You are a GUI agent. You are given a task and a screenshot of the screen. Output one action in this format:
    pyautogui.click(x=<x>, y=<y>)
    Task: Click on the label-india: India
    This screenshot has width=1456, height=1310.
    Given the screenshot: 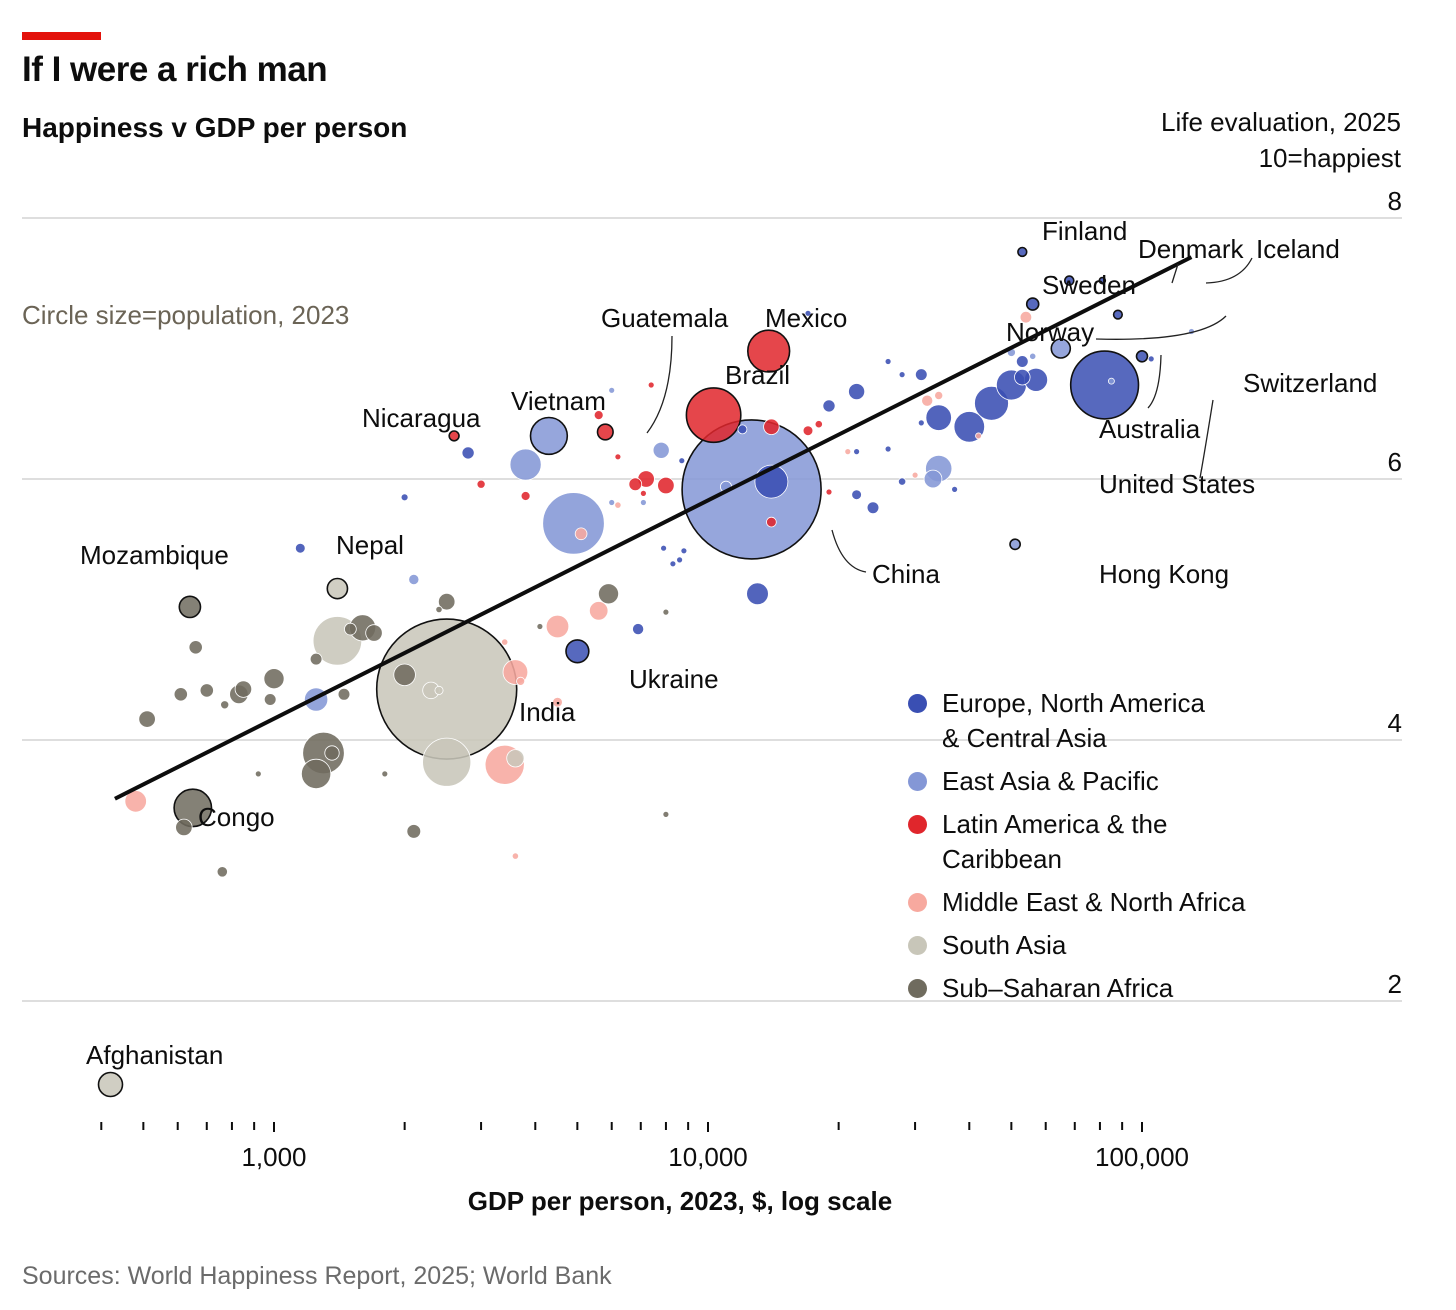 What is the action you would take?
    pyautogui.click(x=547, y=712)
    